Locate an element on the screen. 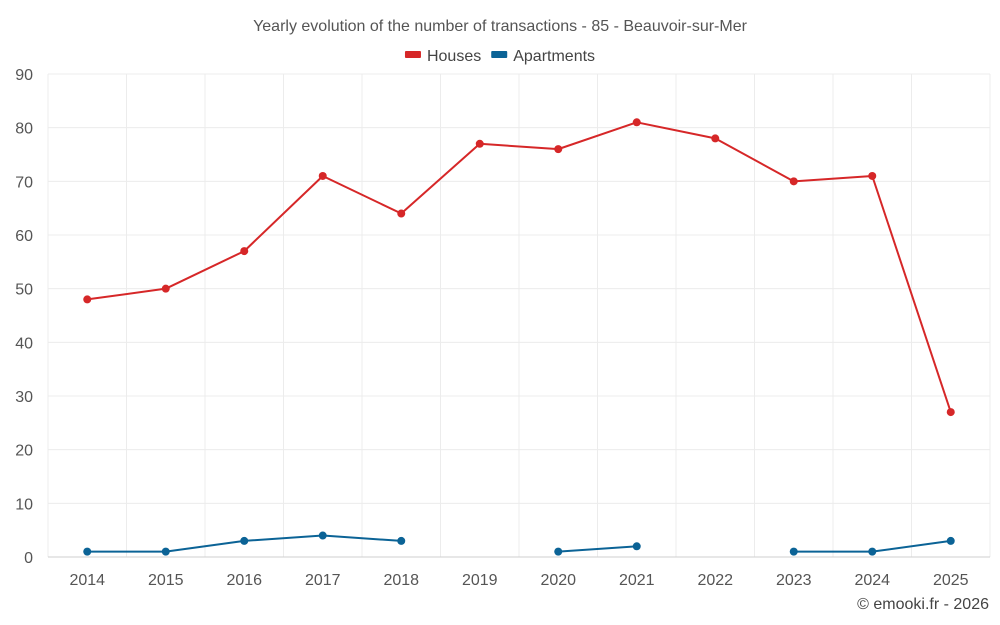 This screenshot has width=1000, height=625. data-point-houses-2015 is located at coordinates (165, 288).